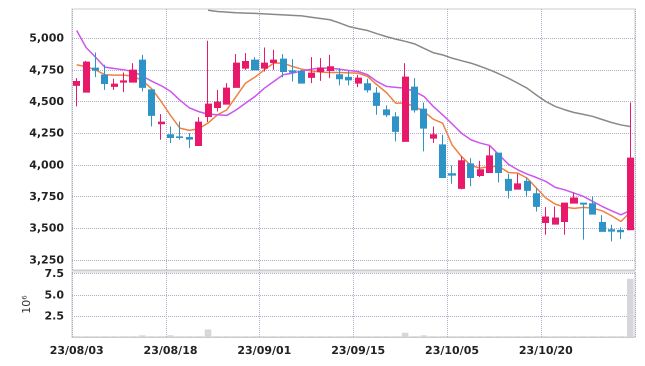  I want to click on y-tick-label: 3,750, so click(46, 197).